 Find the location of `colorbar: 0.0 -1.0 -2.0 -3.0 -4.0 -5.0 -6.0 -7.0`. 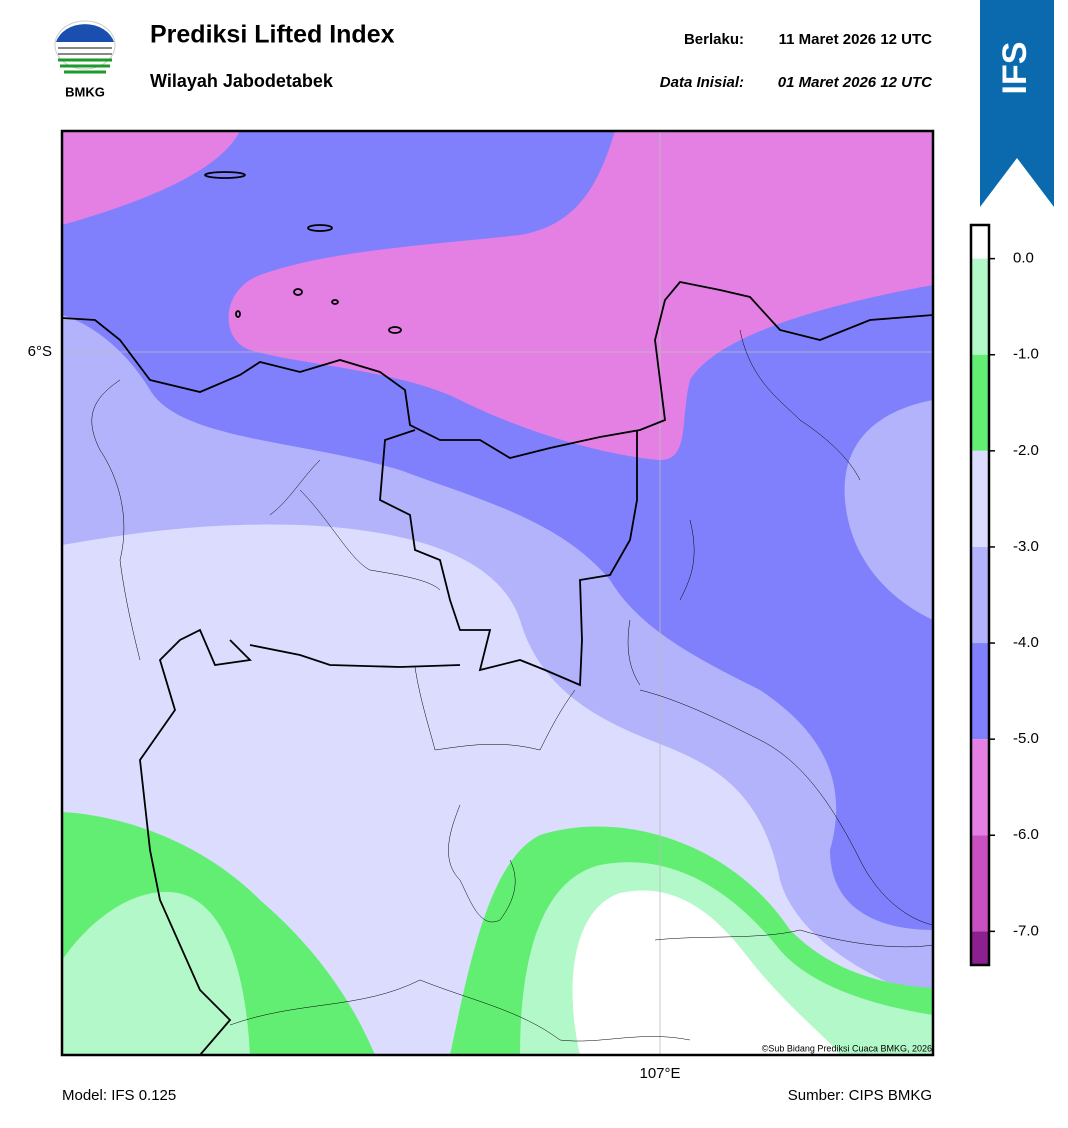

colorbar: 0.0 -1.0 -2.0 -3.0 -4.0 -5.0 -6.0 -7.0 is located at coordinates (1004, 595).